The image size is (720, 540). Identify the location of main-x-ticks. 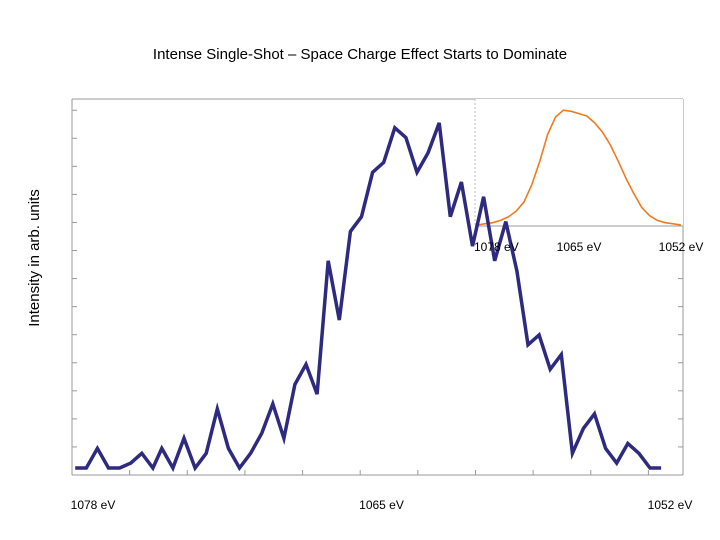
(360, 472).